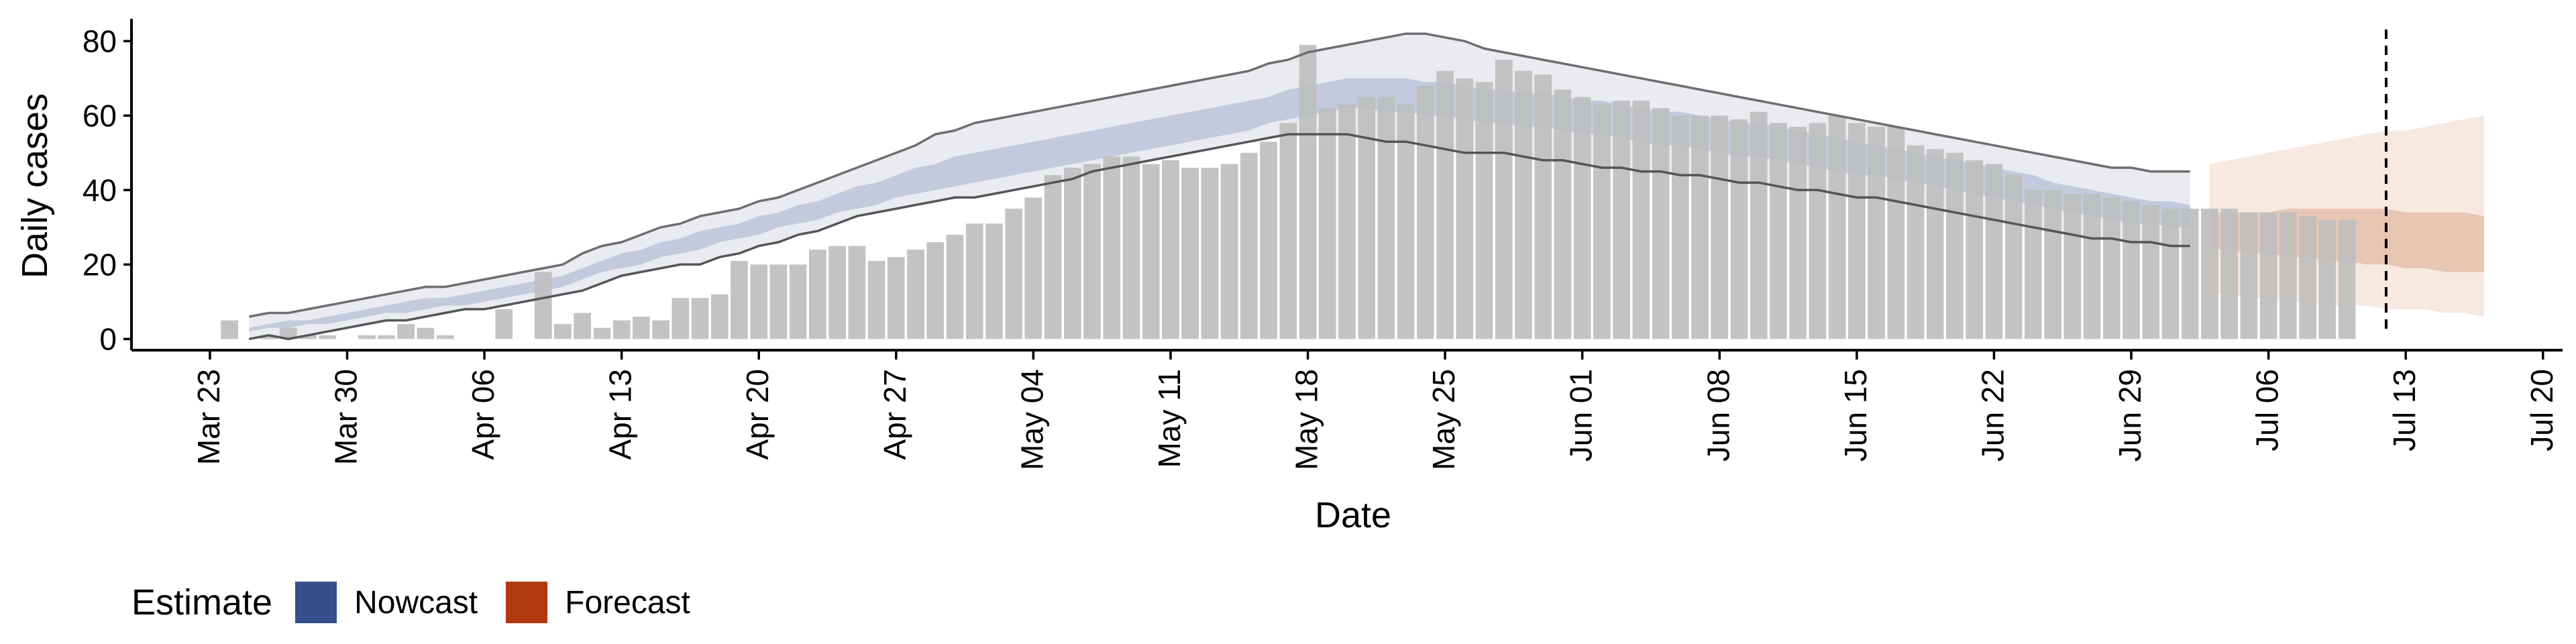 The image size is (2576, 644). Describe the element at coordinates (620, 414) in the screenshot. I see `x-tick-label: Apr 13` at that location.